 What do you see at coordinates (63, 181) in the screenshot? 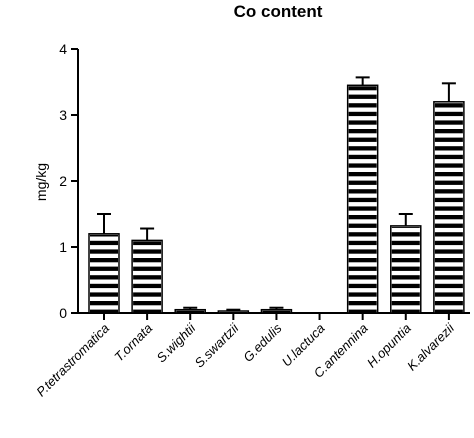
I see `y-tick-label: 2` at bounding box center [63, 181].